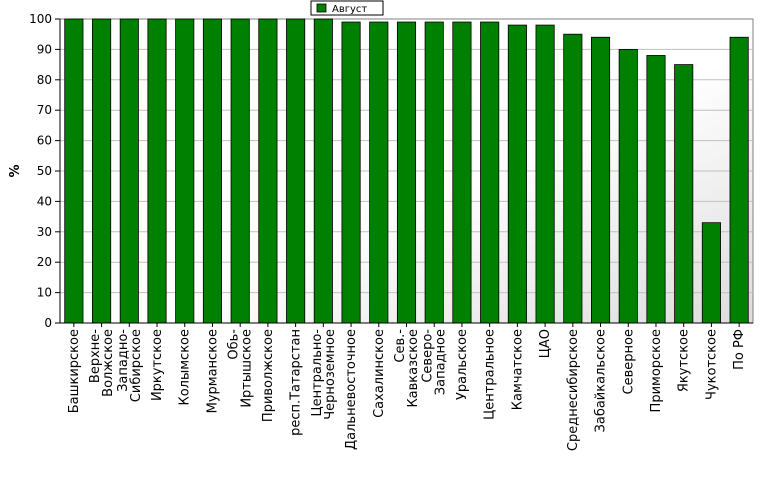  I want to click on x-category-label: Обь-Иртышское, so click(241, 368).